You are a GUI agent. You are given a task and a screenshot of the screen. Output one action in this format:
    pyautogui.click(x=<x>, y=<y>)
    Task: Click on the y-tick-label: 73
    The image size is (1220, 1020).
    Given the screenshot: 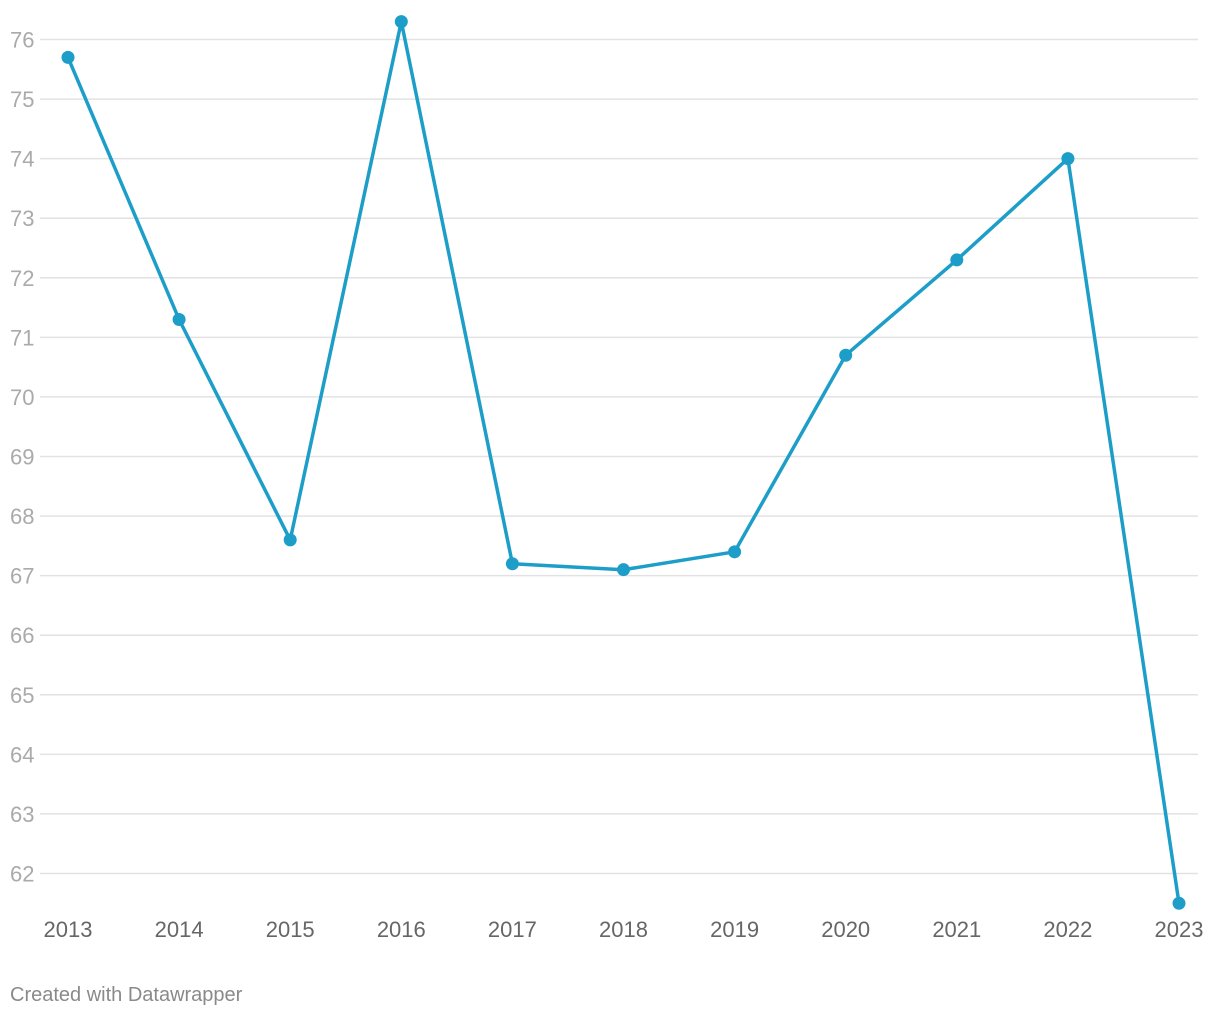 What is the action you would take?
    pyautogui.click(x=22, y=218)
    